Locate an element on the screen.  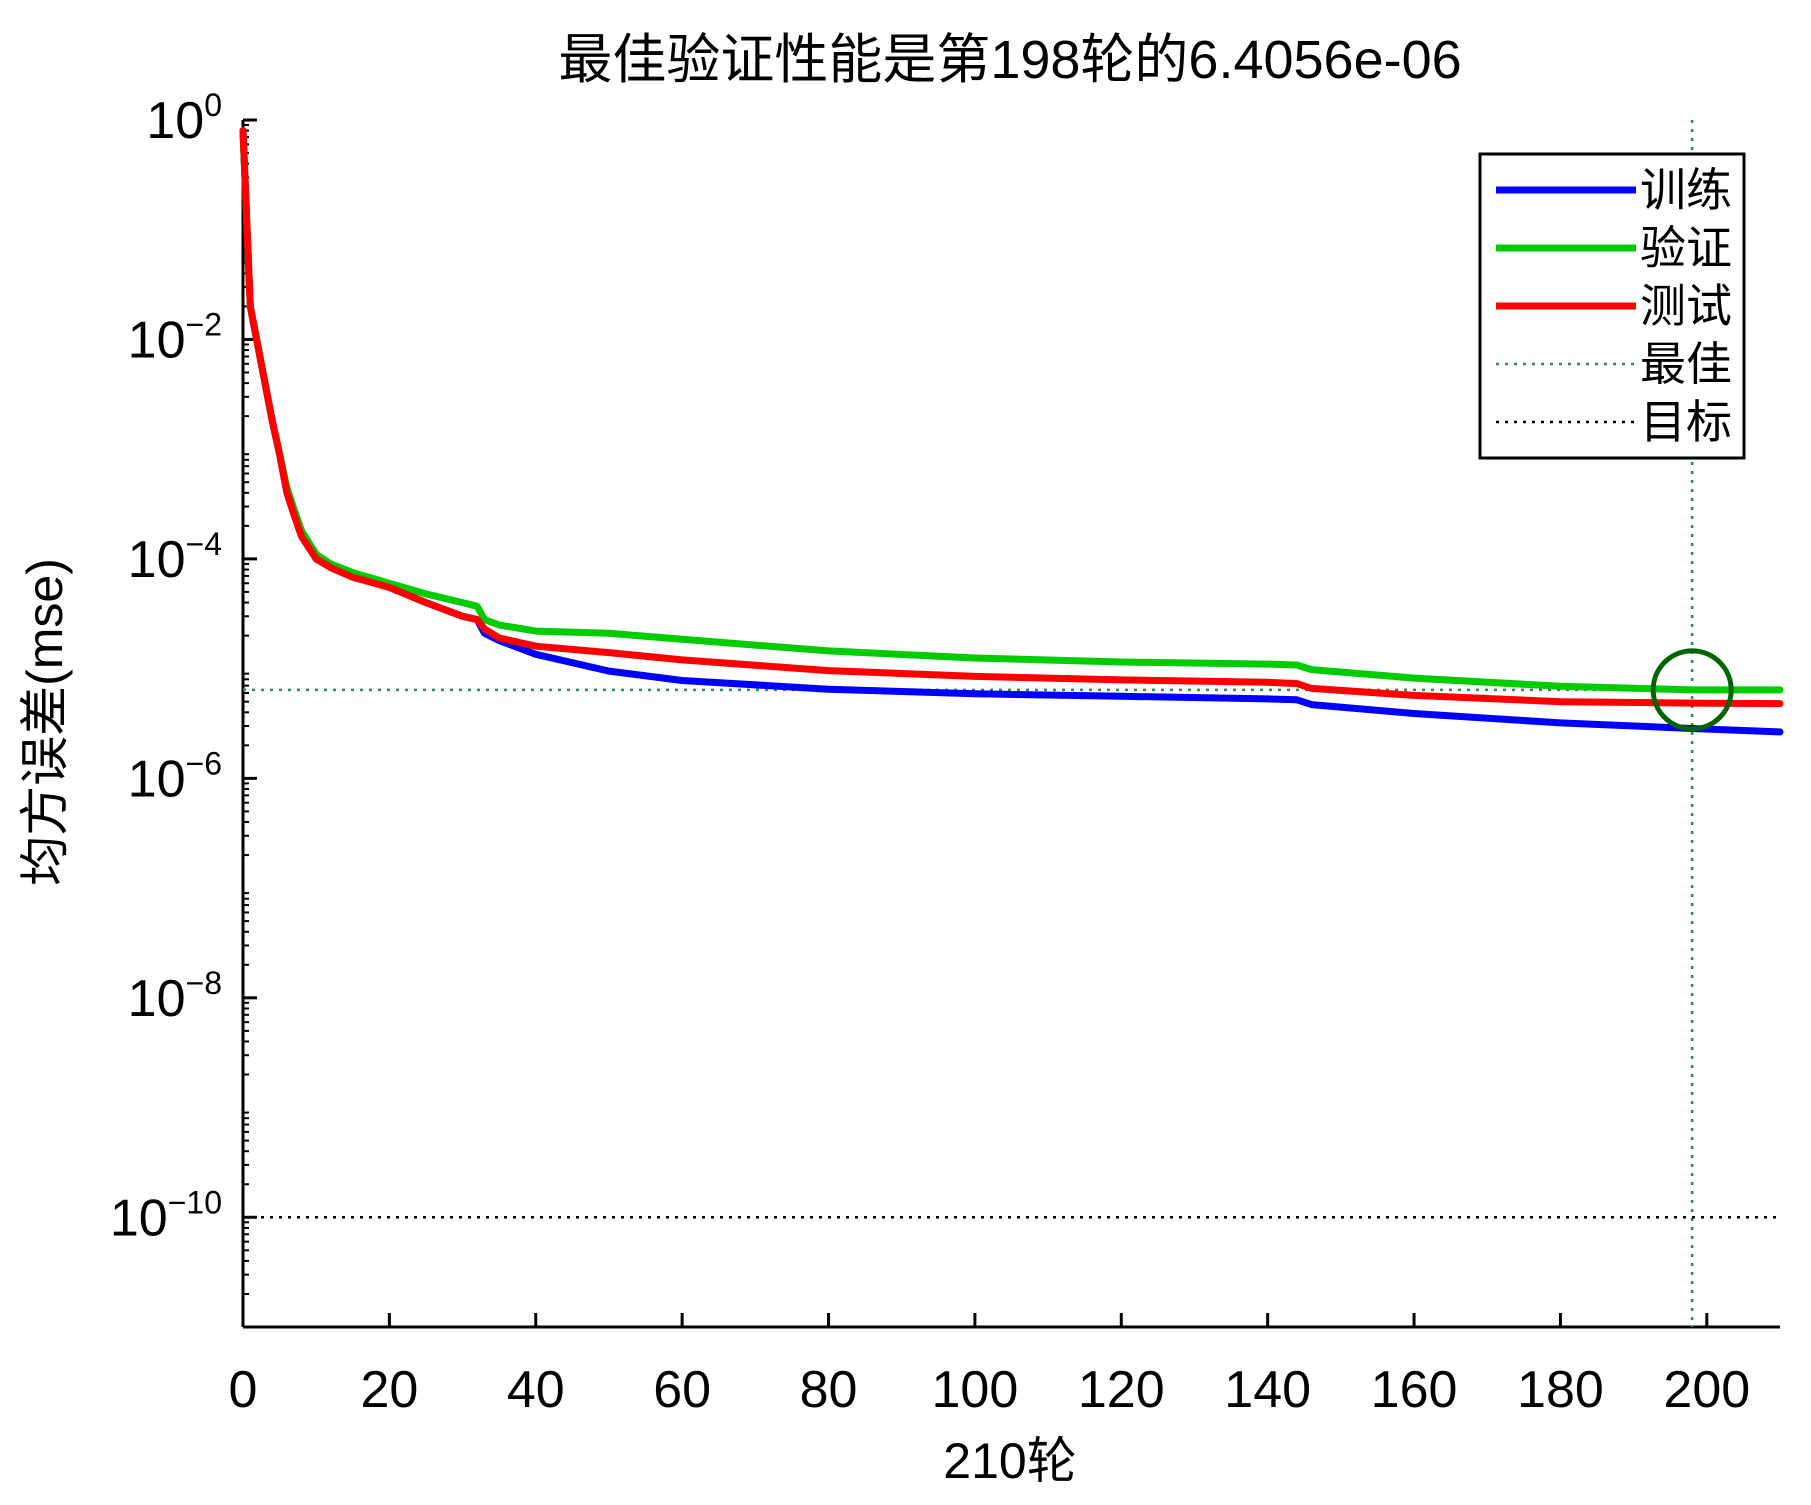
y-tick-label: 10⁻⁶ is located at coordinates (175, 776).